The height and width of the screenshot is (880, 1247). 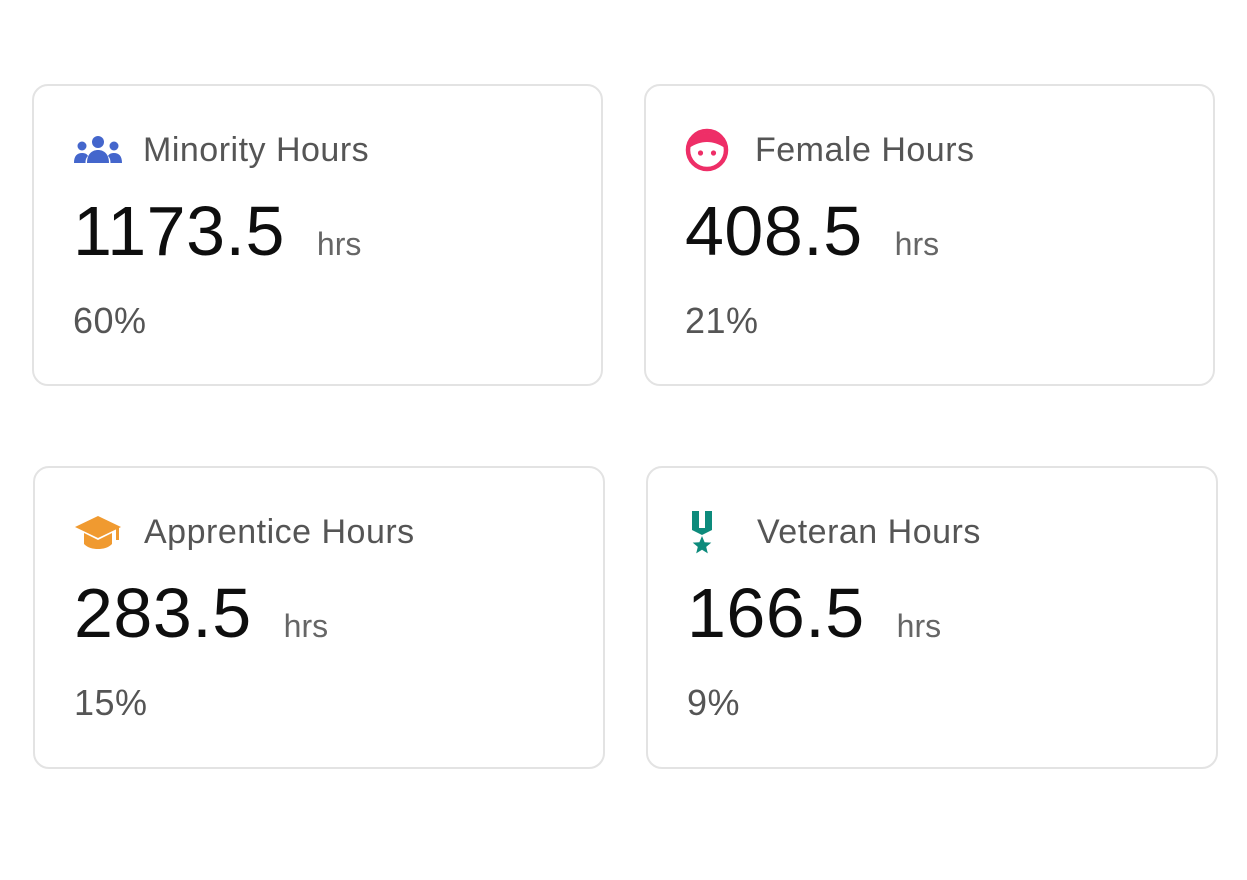 I want to click on card-title: Veteran Hours, so click(x=869, y=531).